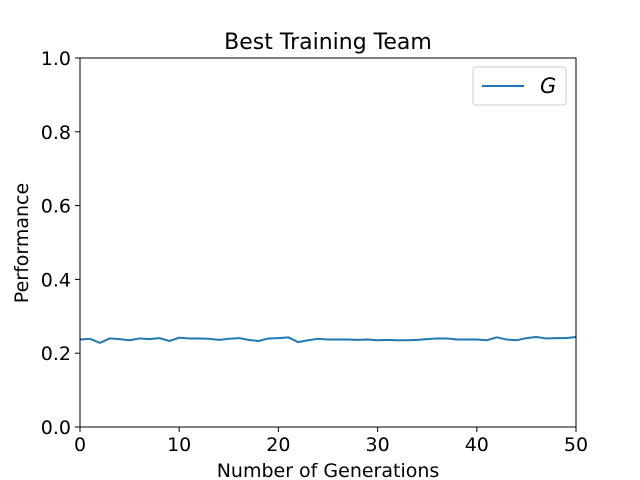 This screenshot has width=640, height=480. I want to click on y-axis-label: Performance, so click(22, 243).